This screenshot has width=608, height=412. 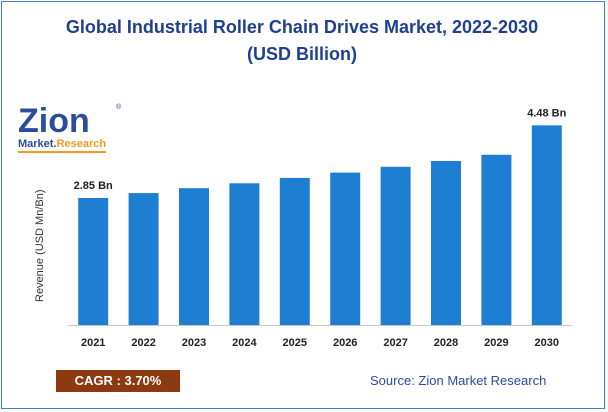 I want to click on cagr-value: 3.70%, so click(x=143, y=380).